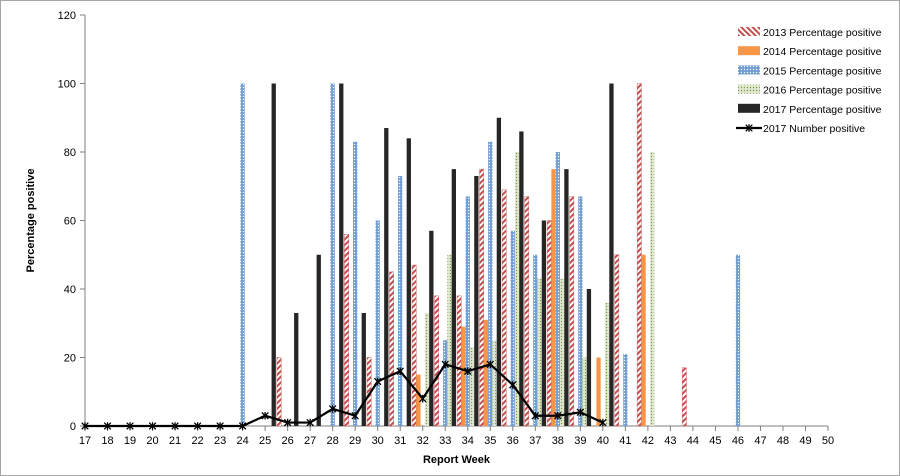  I want to click on x-tick-label: 28, so click(333, 441).